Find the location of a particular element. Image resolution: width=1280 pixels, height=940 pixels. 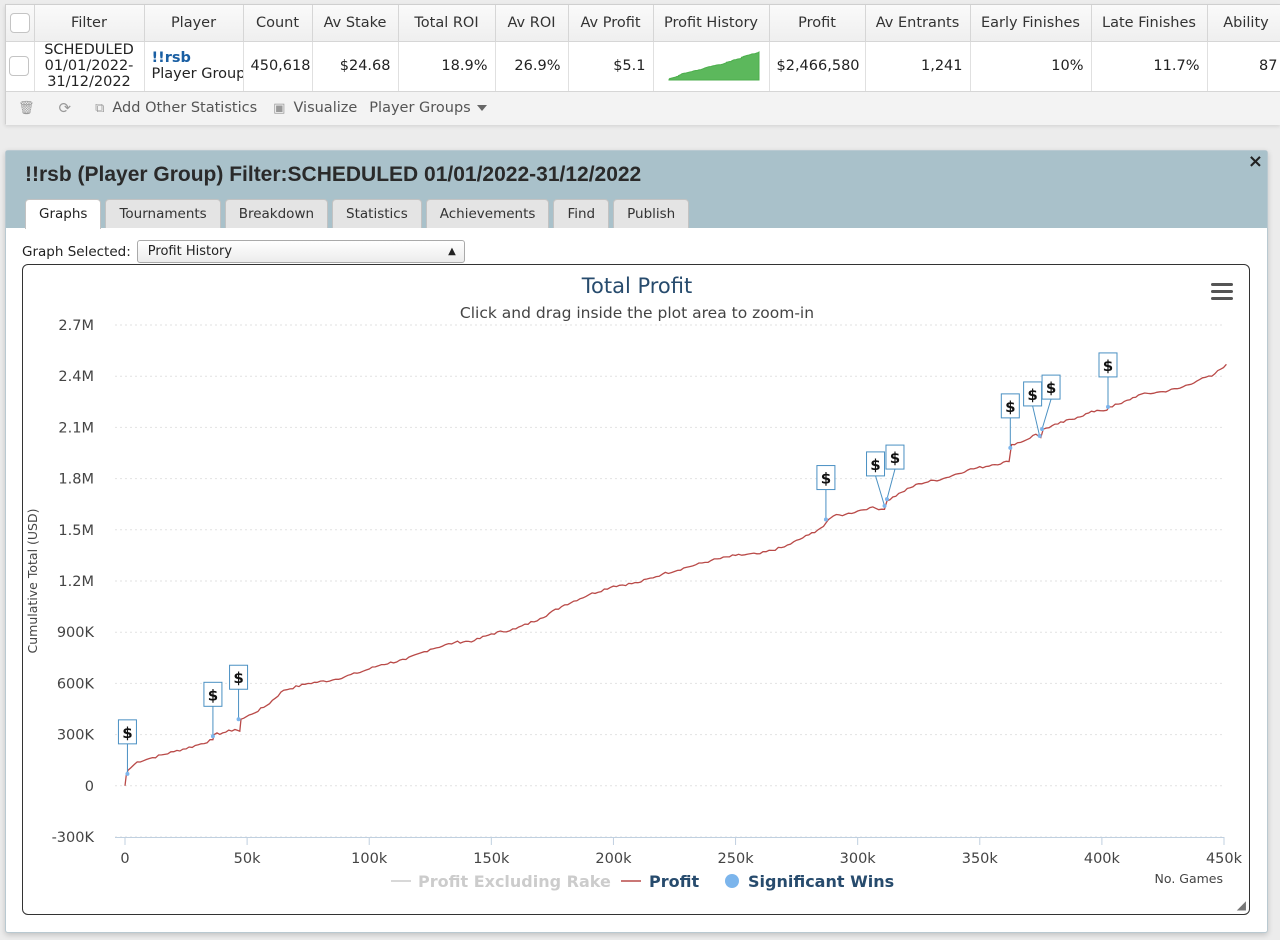

cell-av-profit: $5.1 is located at coordinates (611, 66).